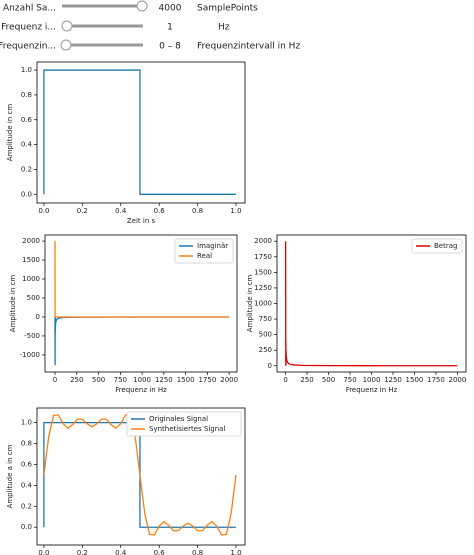 Image resolution: width=474 pixels, height=555 pixels. What do you see at coordinates (265, 319) in the screenshot?
I see `y-tick-label: 750` at bounding box center [265, 319].